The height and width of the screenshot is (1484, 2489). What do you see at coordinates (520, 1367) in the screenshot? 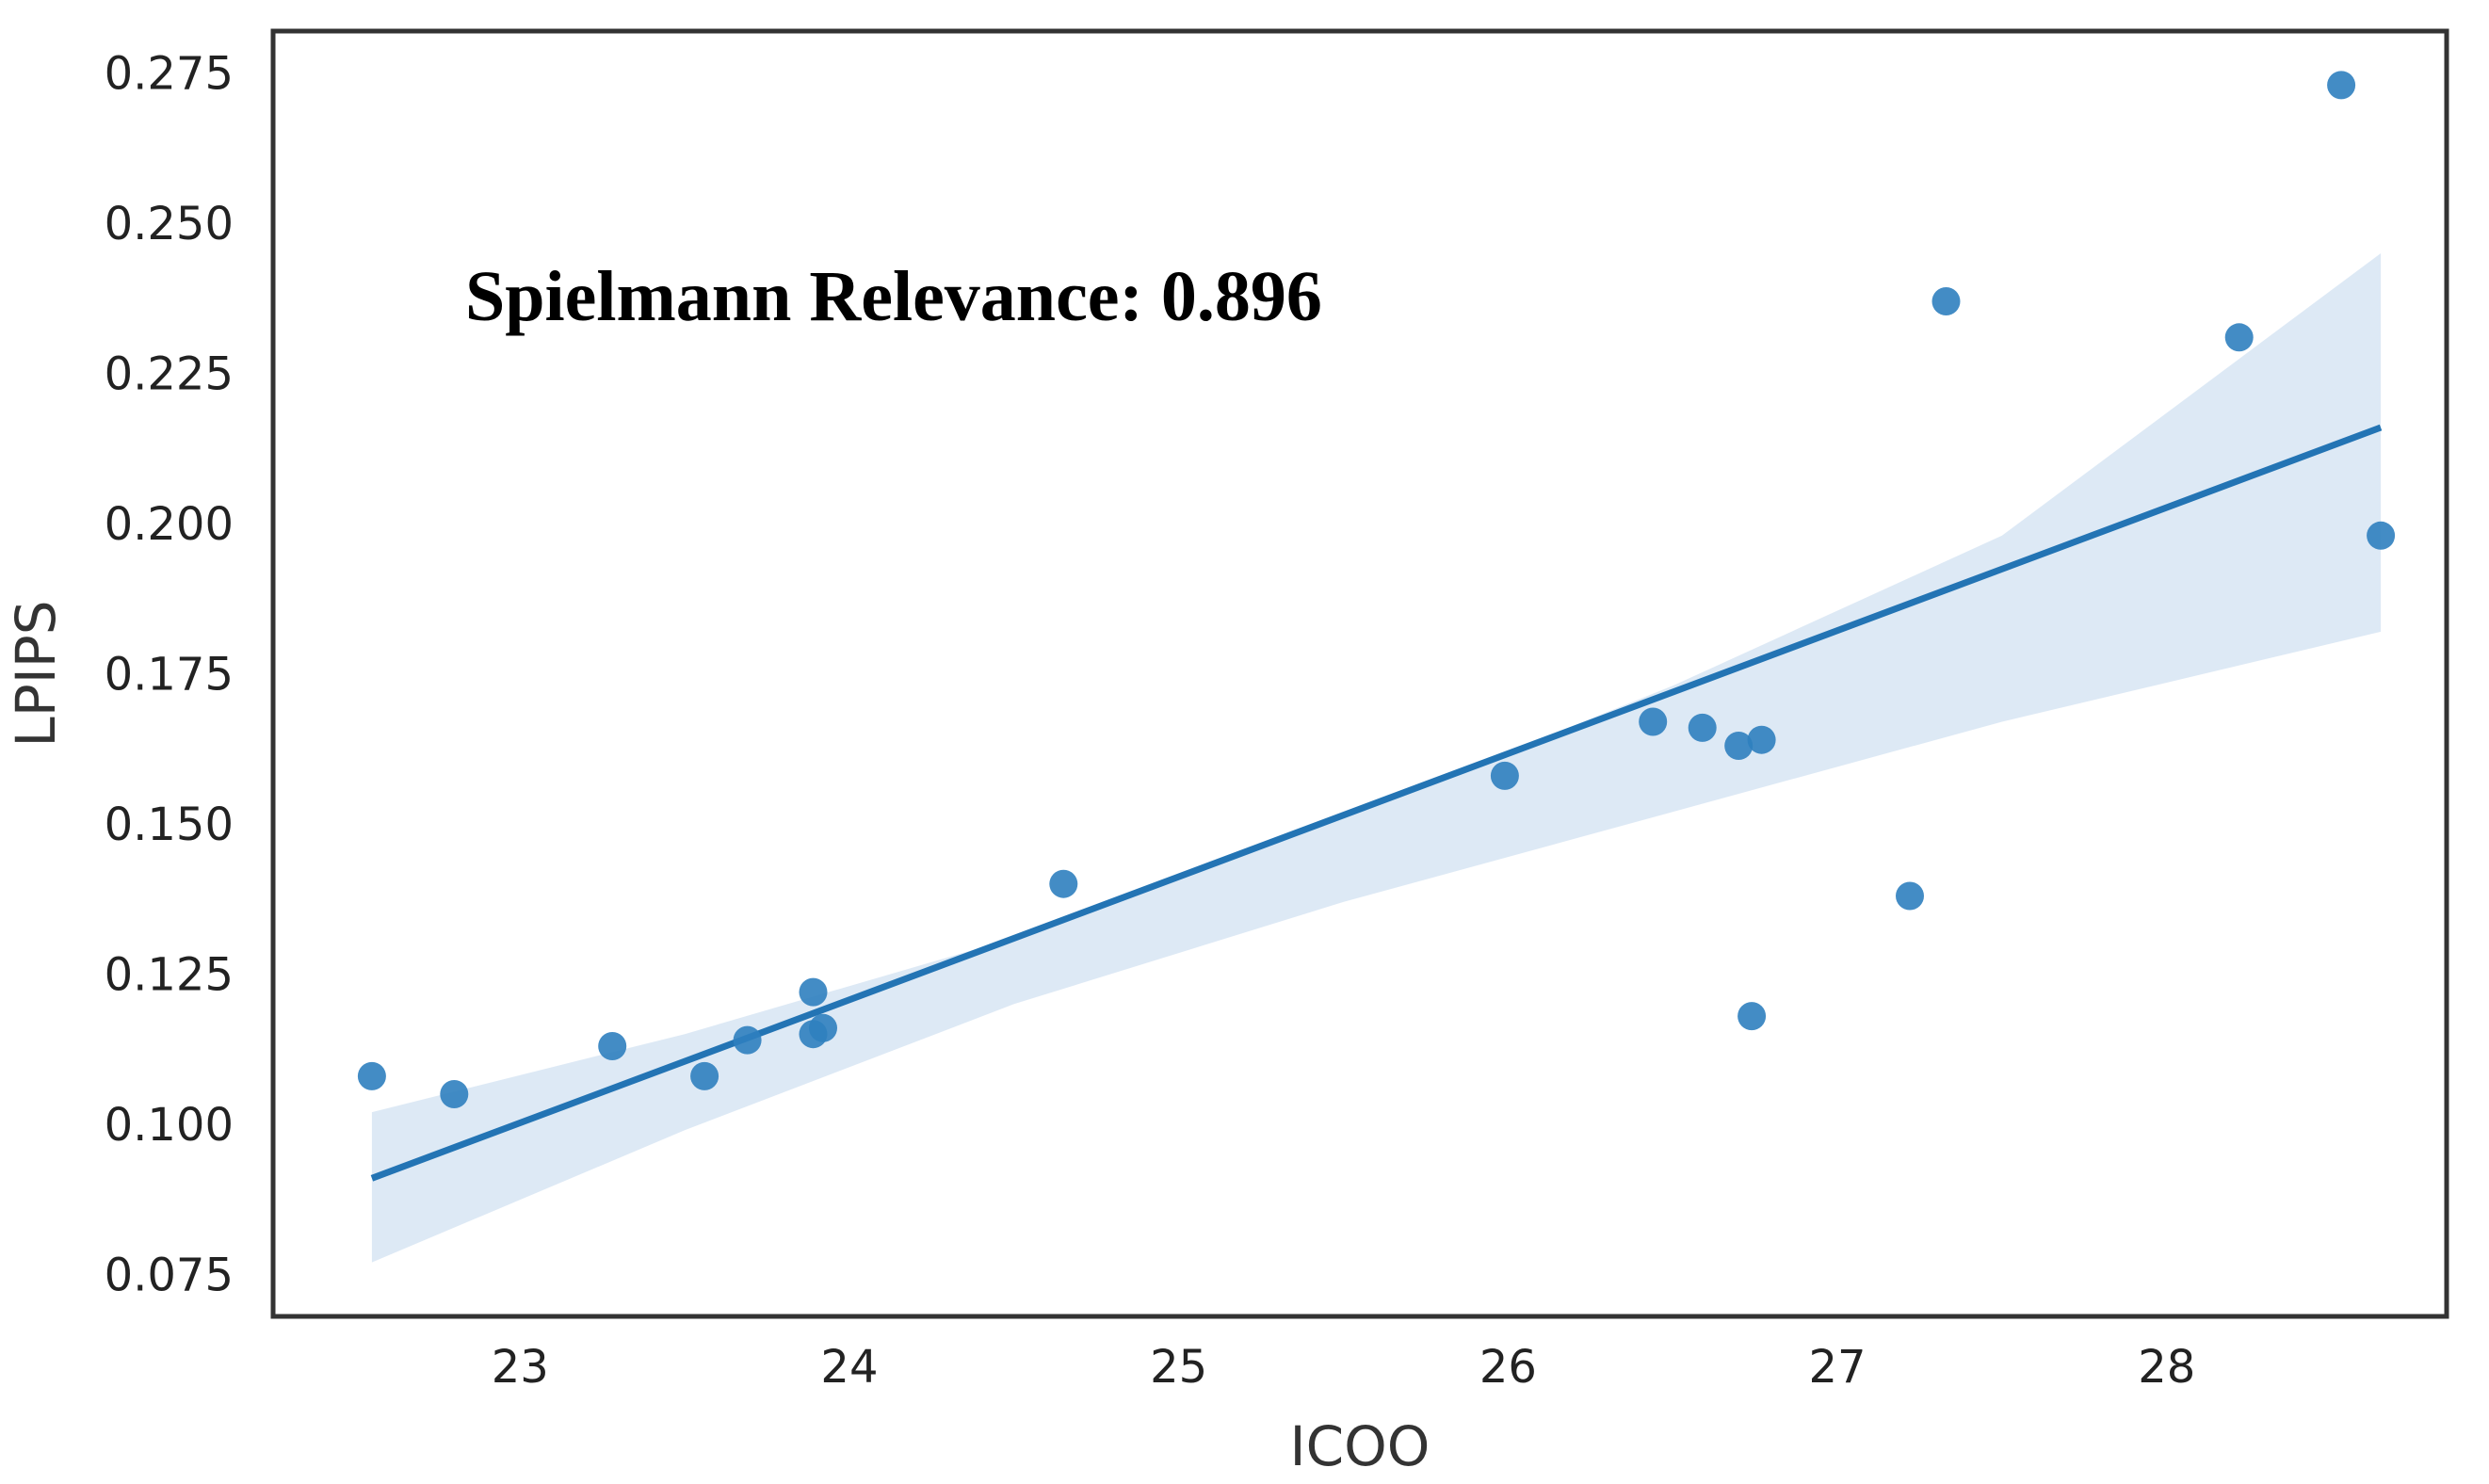
I see `x-tick-label: 23` at bounding box center [520, 1367].